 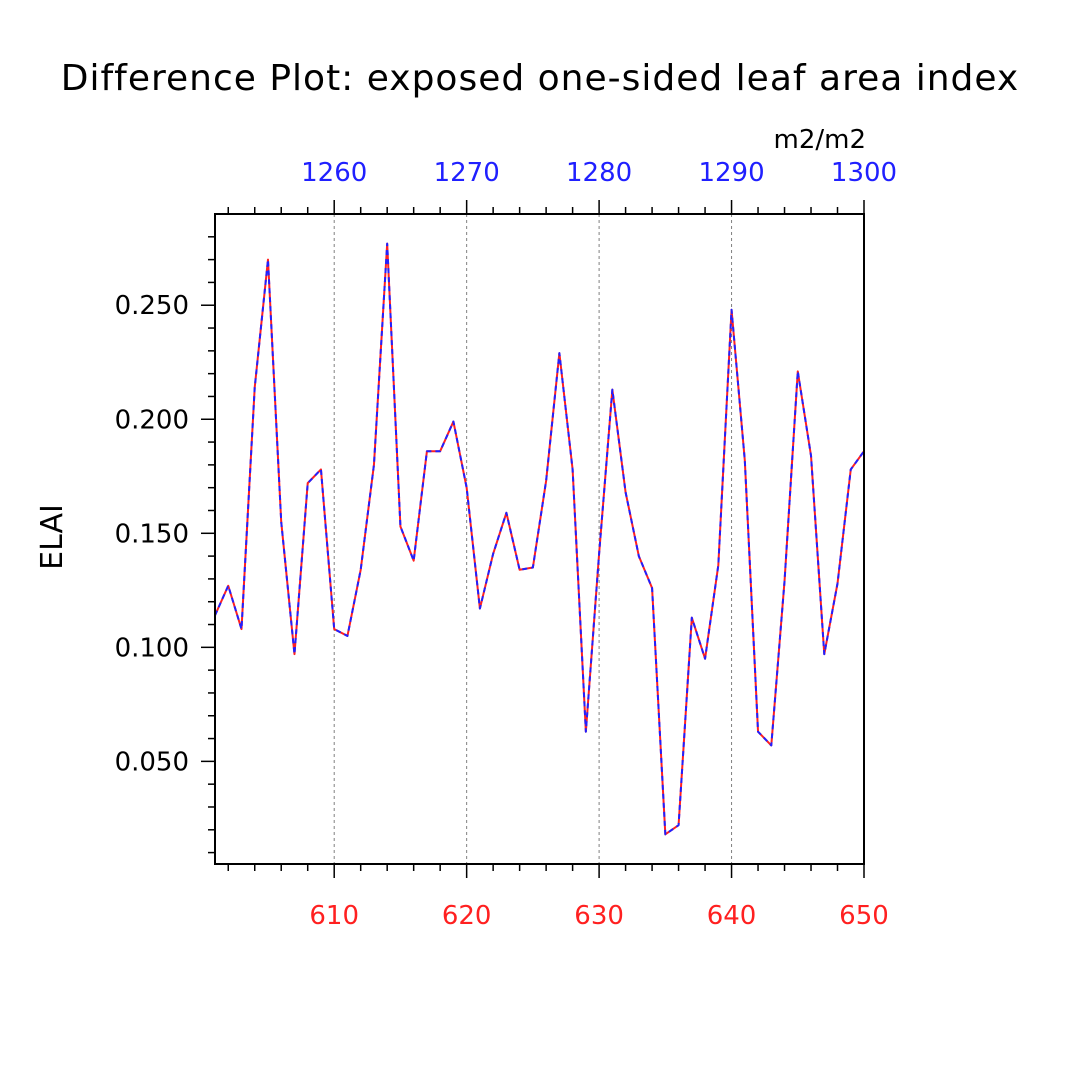 What do you see at coordinates (732, 916) in the screenshot?
I see `xtick-label-bottom-3: 640` at bounding box center [732, 916].